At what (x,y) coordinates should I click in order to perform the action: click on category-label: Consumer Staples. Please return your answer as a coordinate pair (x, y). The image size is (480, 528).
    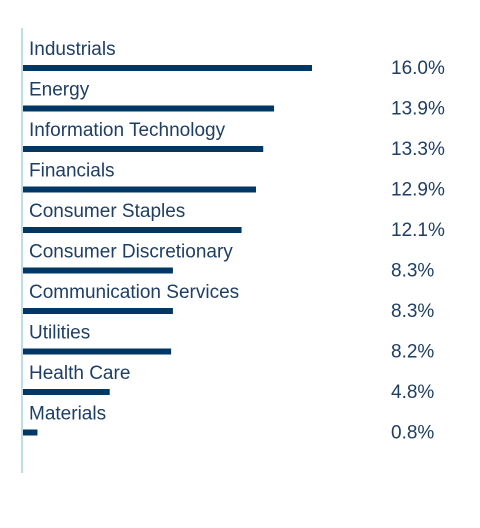
    Looking at the image, I should click on (107, 211).